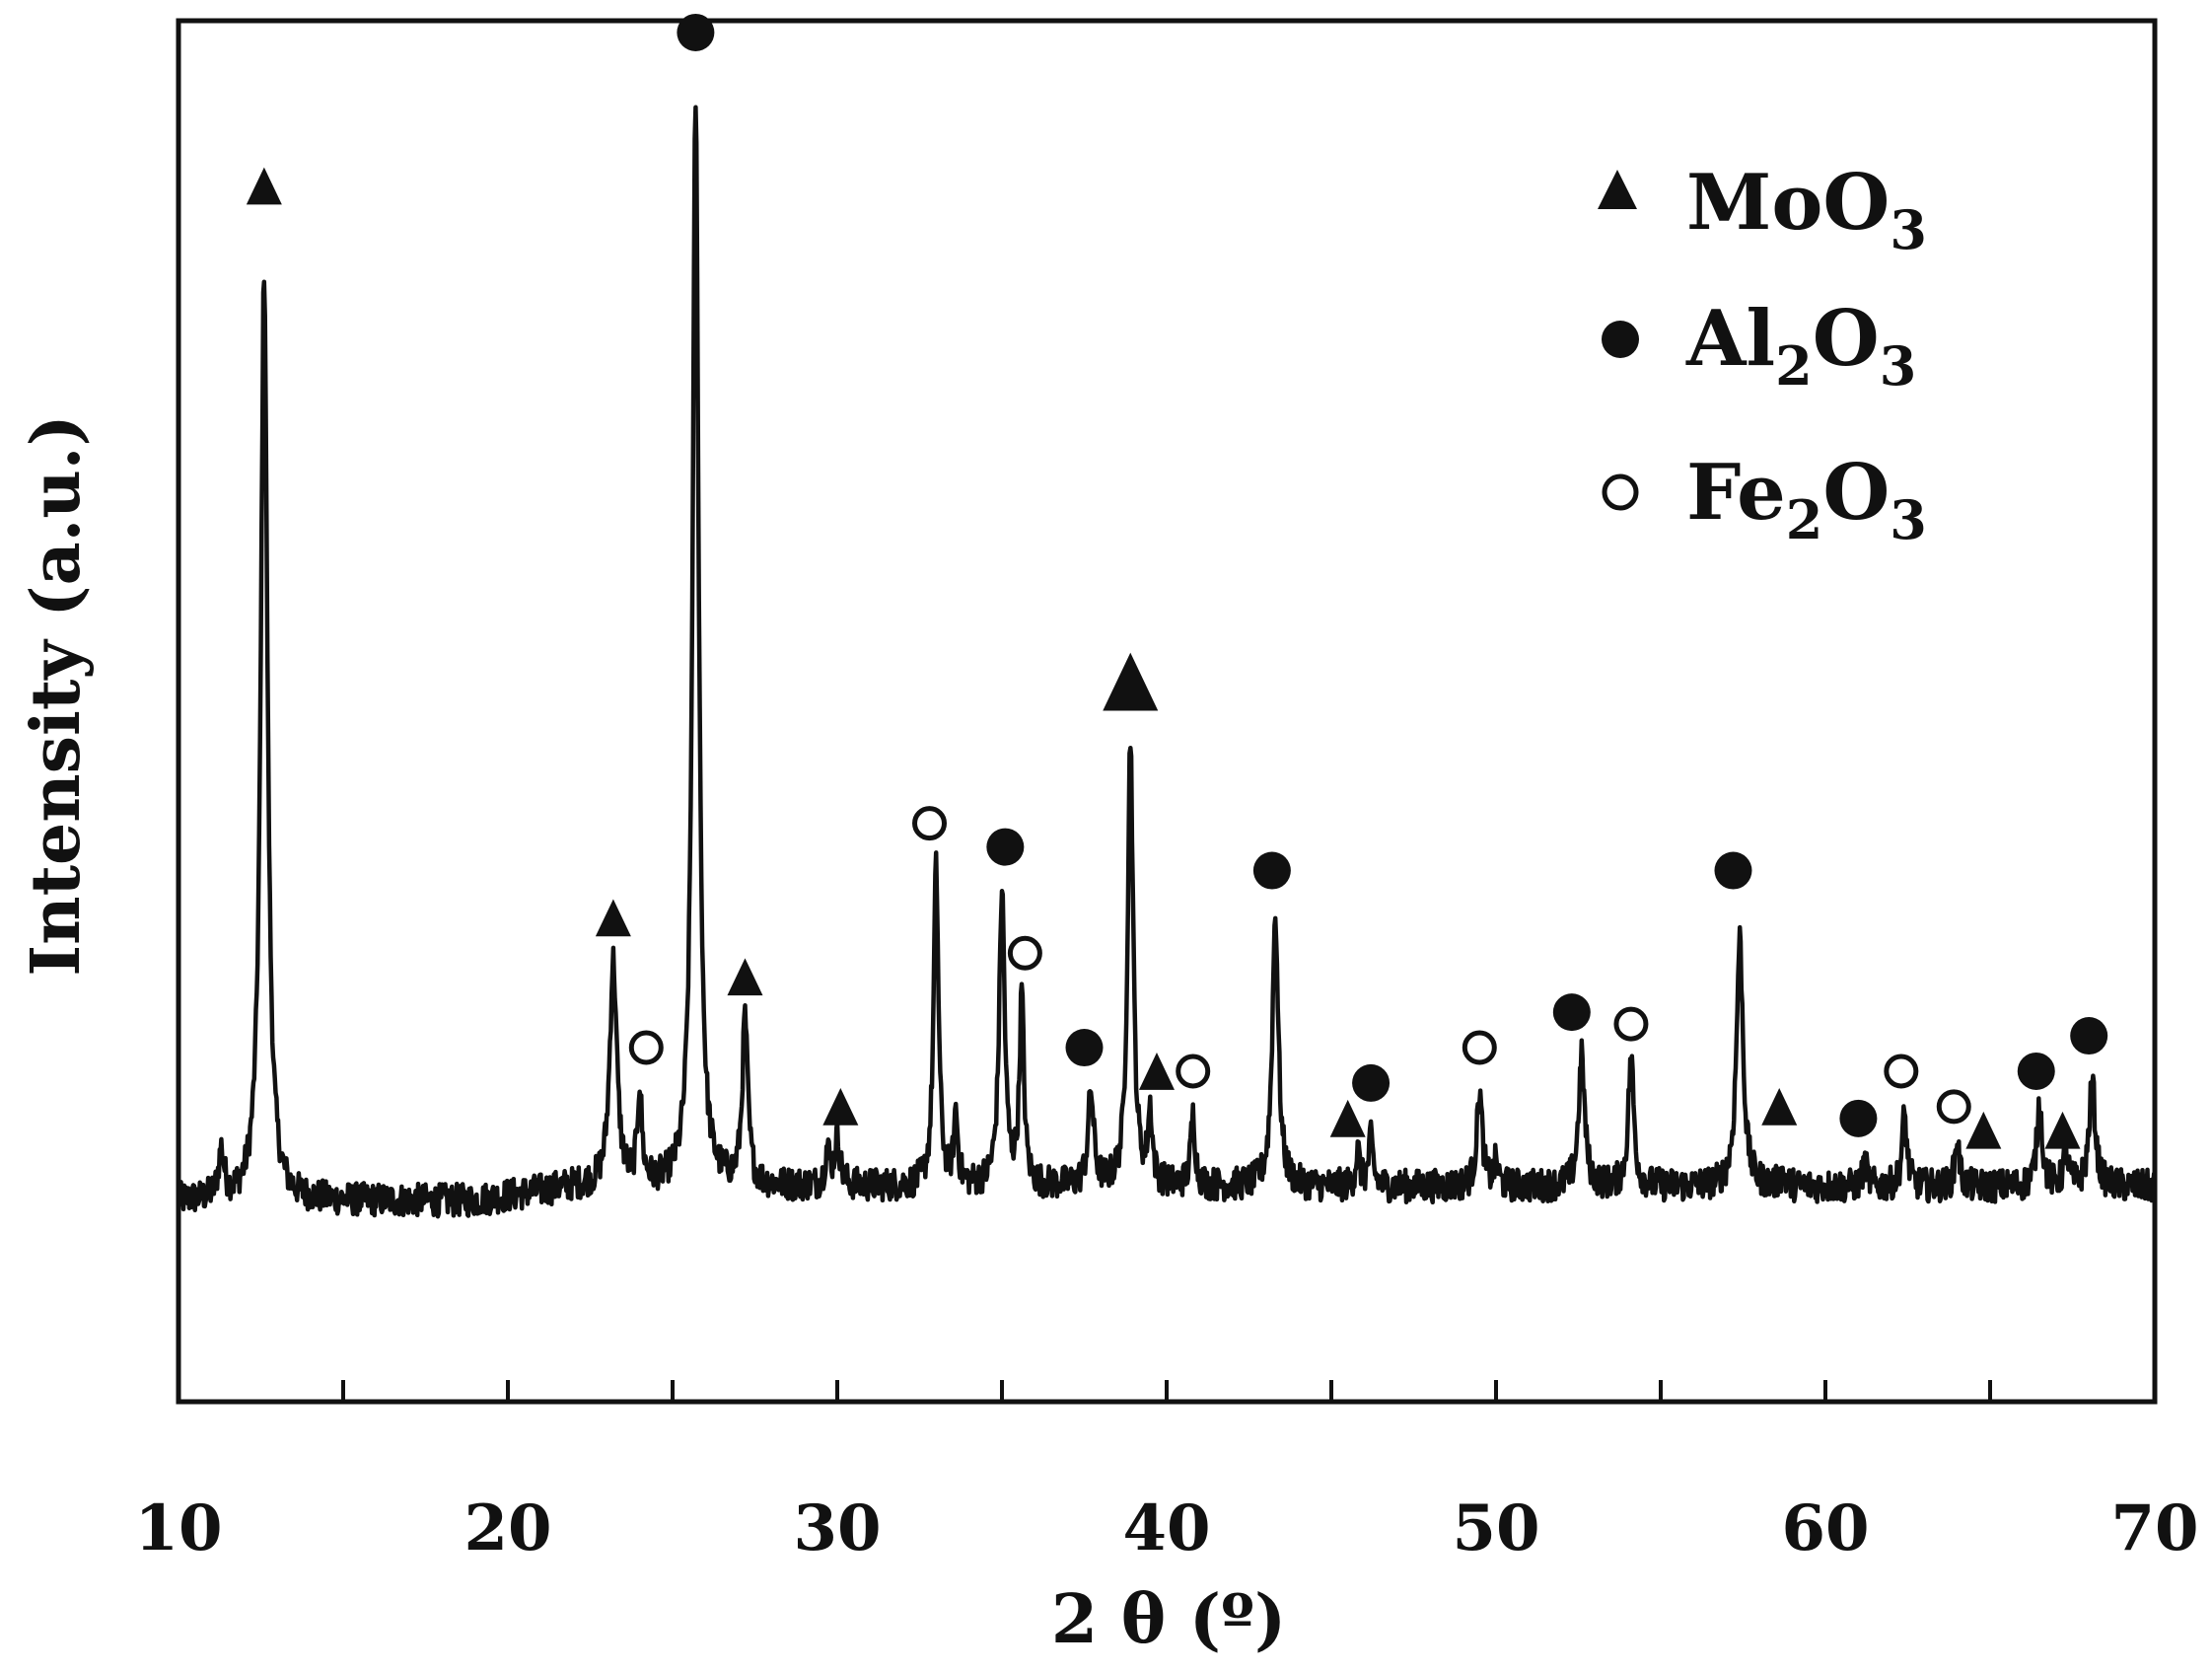 This screenshot has height=1672, width=2212. I want to click on x-axis-tick-labels: 10 20 30 40 50 60 70, so click(1166, 1528).